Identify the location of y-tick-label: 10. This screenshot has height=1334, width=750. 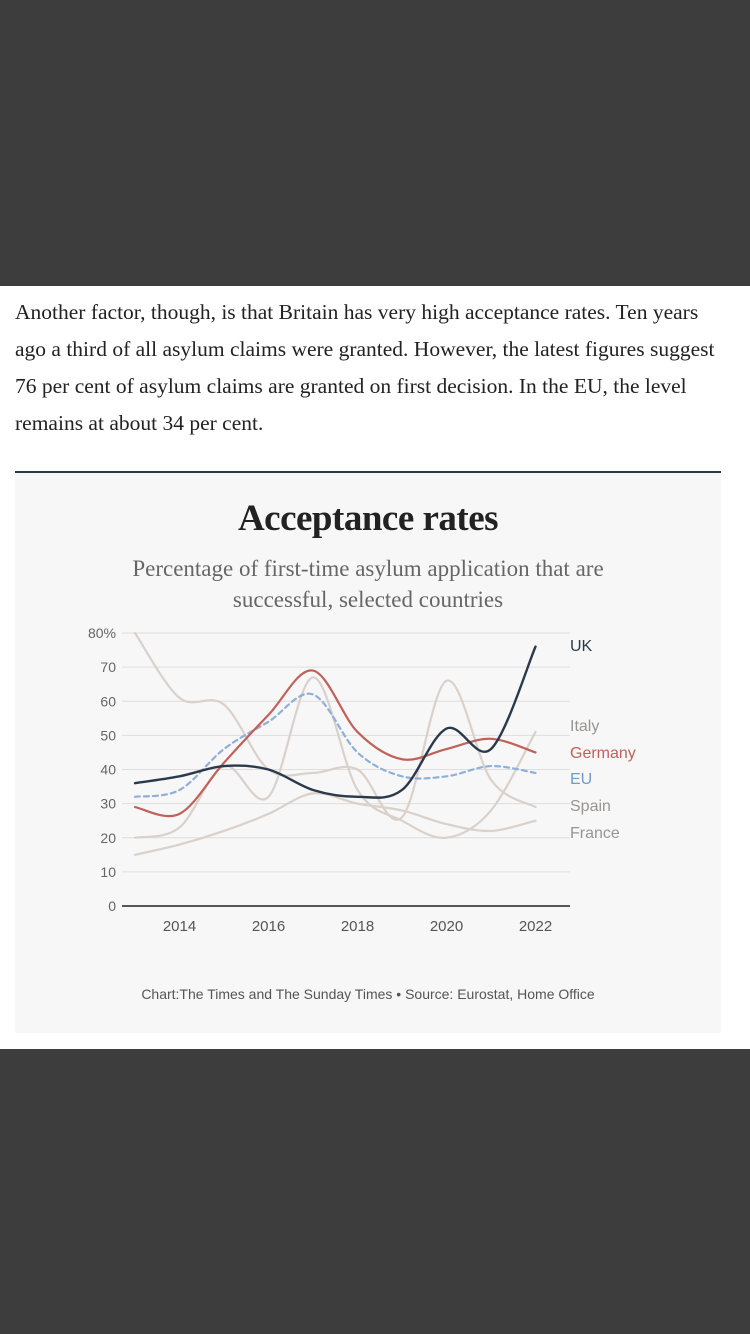
(108, 872).